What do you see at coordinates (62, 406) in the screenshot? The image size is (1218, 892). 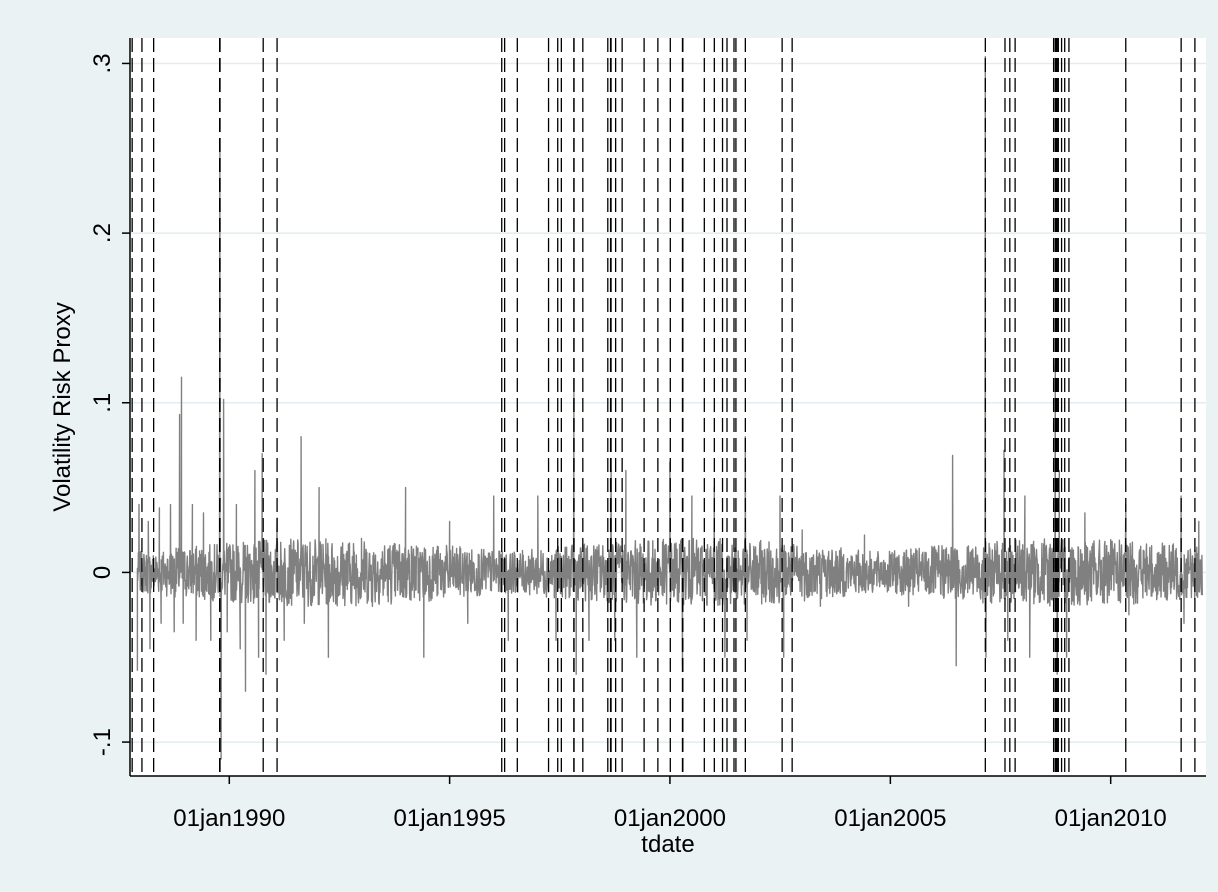 I see `y-axis-title: Volatility Risk Proxy` at bounding box center [62, 406].